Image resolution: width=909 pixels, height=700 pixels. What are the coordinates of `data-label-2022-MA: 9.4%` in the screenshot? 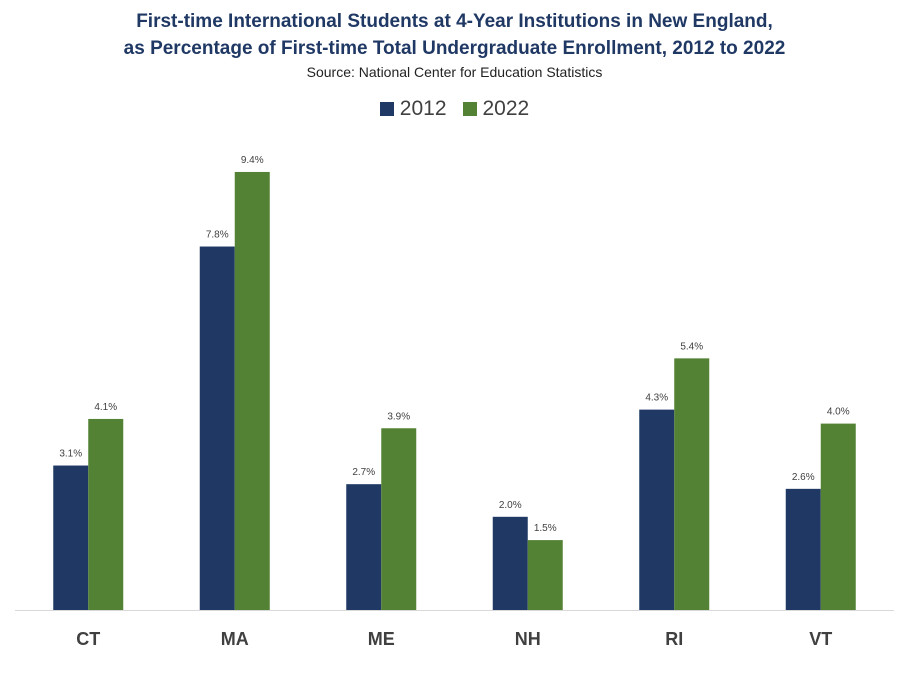 It's located at (252, 160).